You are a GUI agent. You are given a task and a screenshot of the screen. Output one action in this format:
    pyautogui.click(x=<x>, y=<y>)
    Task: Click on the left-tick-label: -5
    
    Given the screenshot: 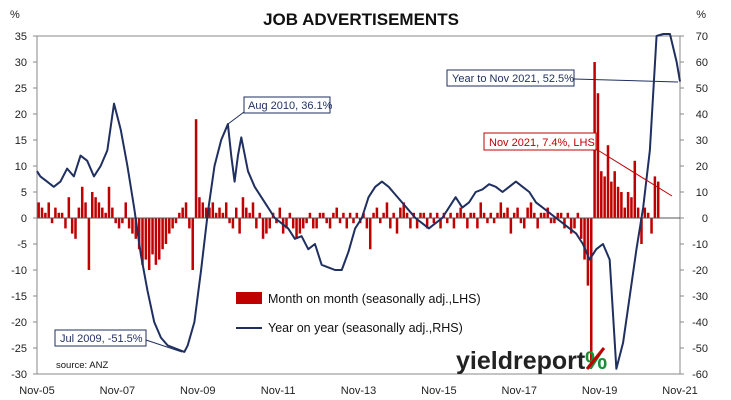 What is the action you would take?
    pyautogui.click(x=22, y=245)
    